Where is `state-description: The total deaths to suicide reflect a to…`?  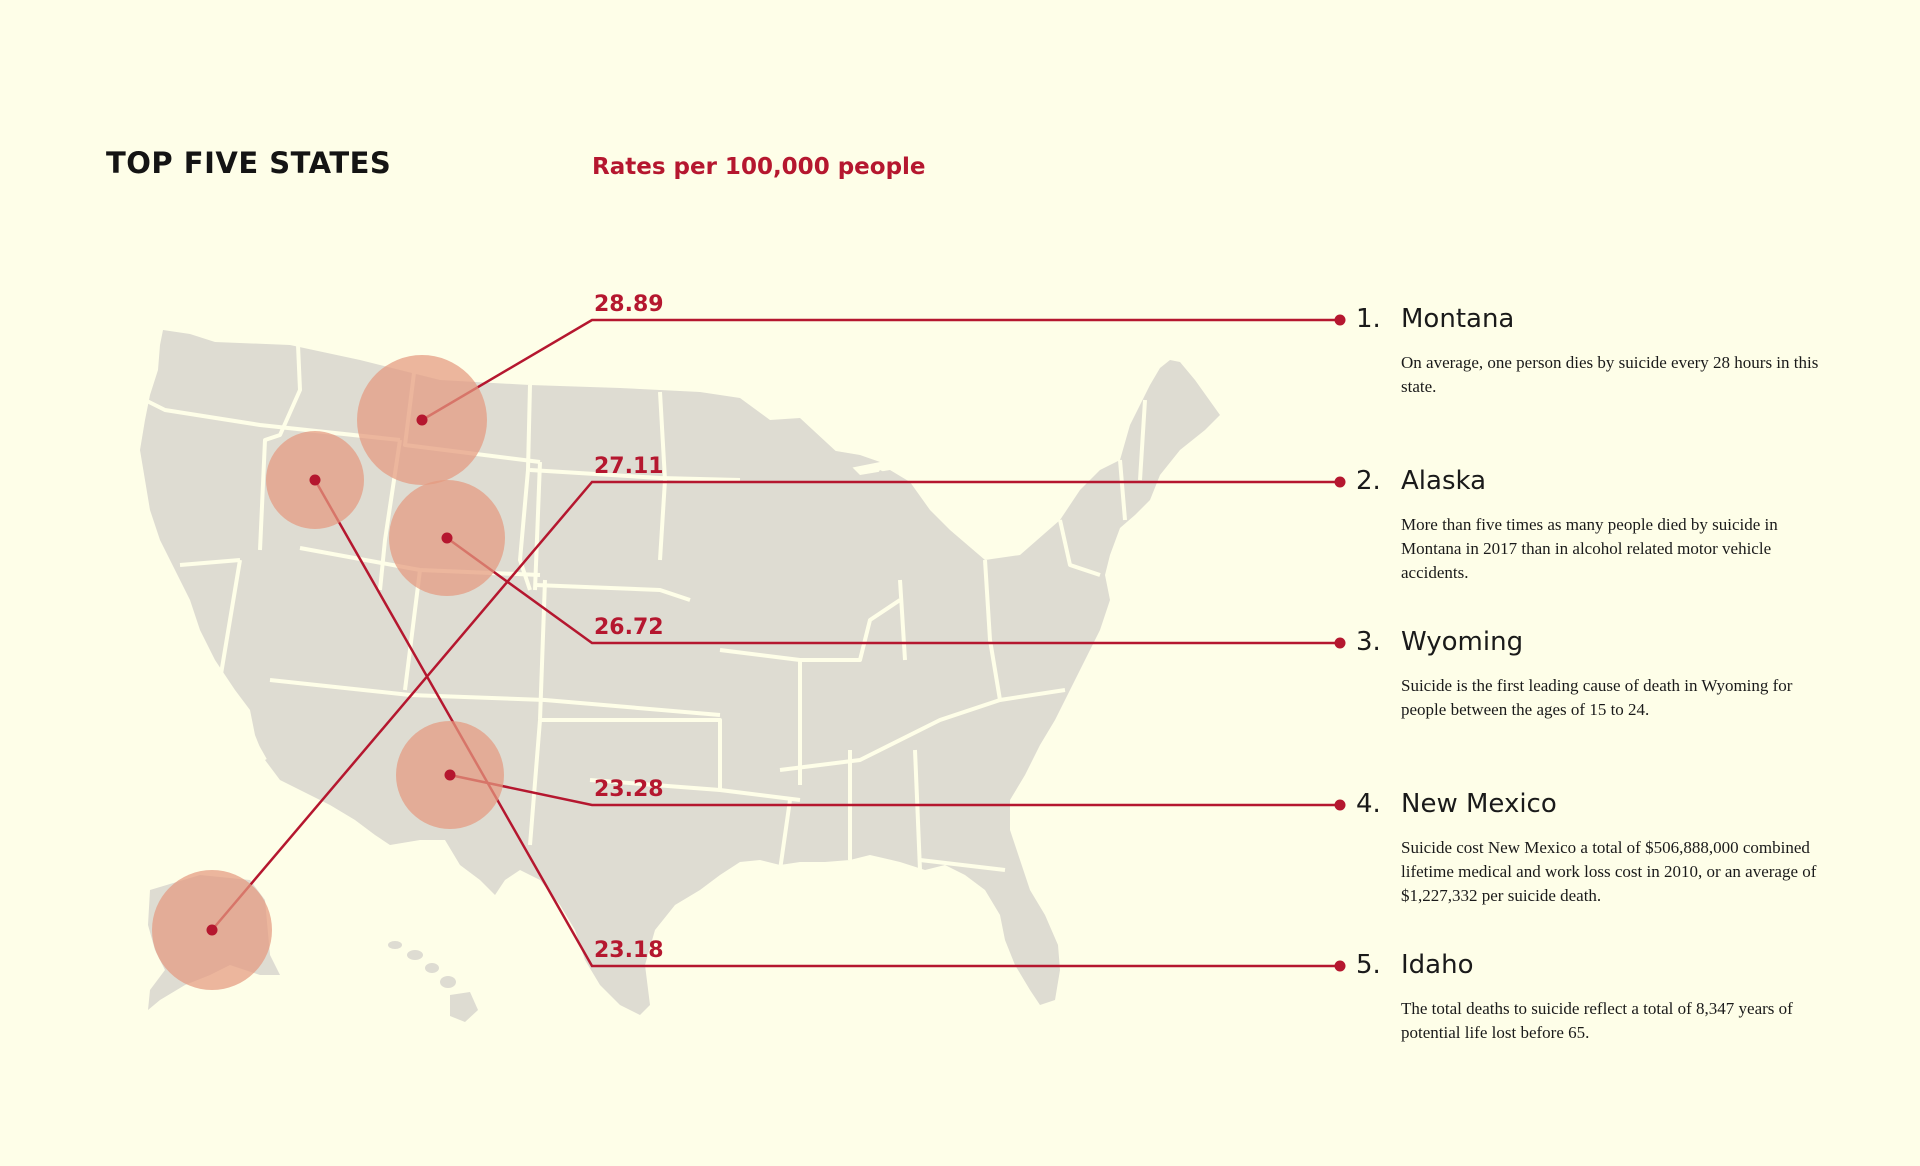 state-description: The total deaths to suicide reflect a to… is located at coordinates (1597, 1020).